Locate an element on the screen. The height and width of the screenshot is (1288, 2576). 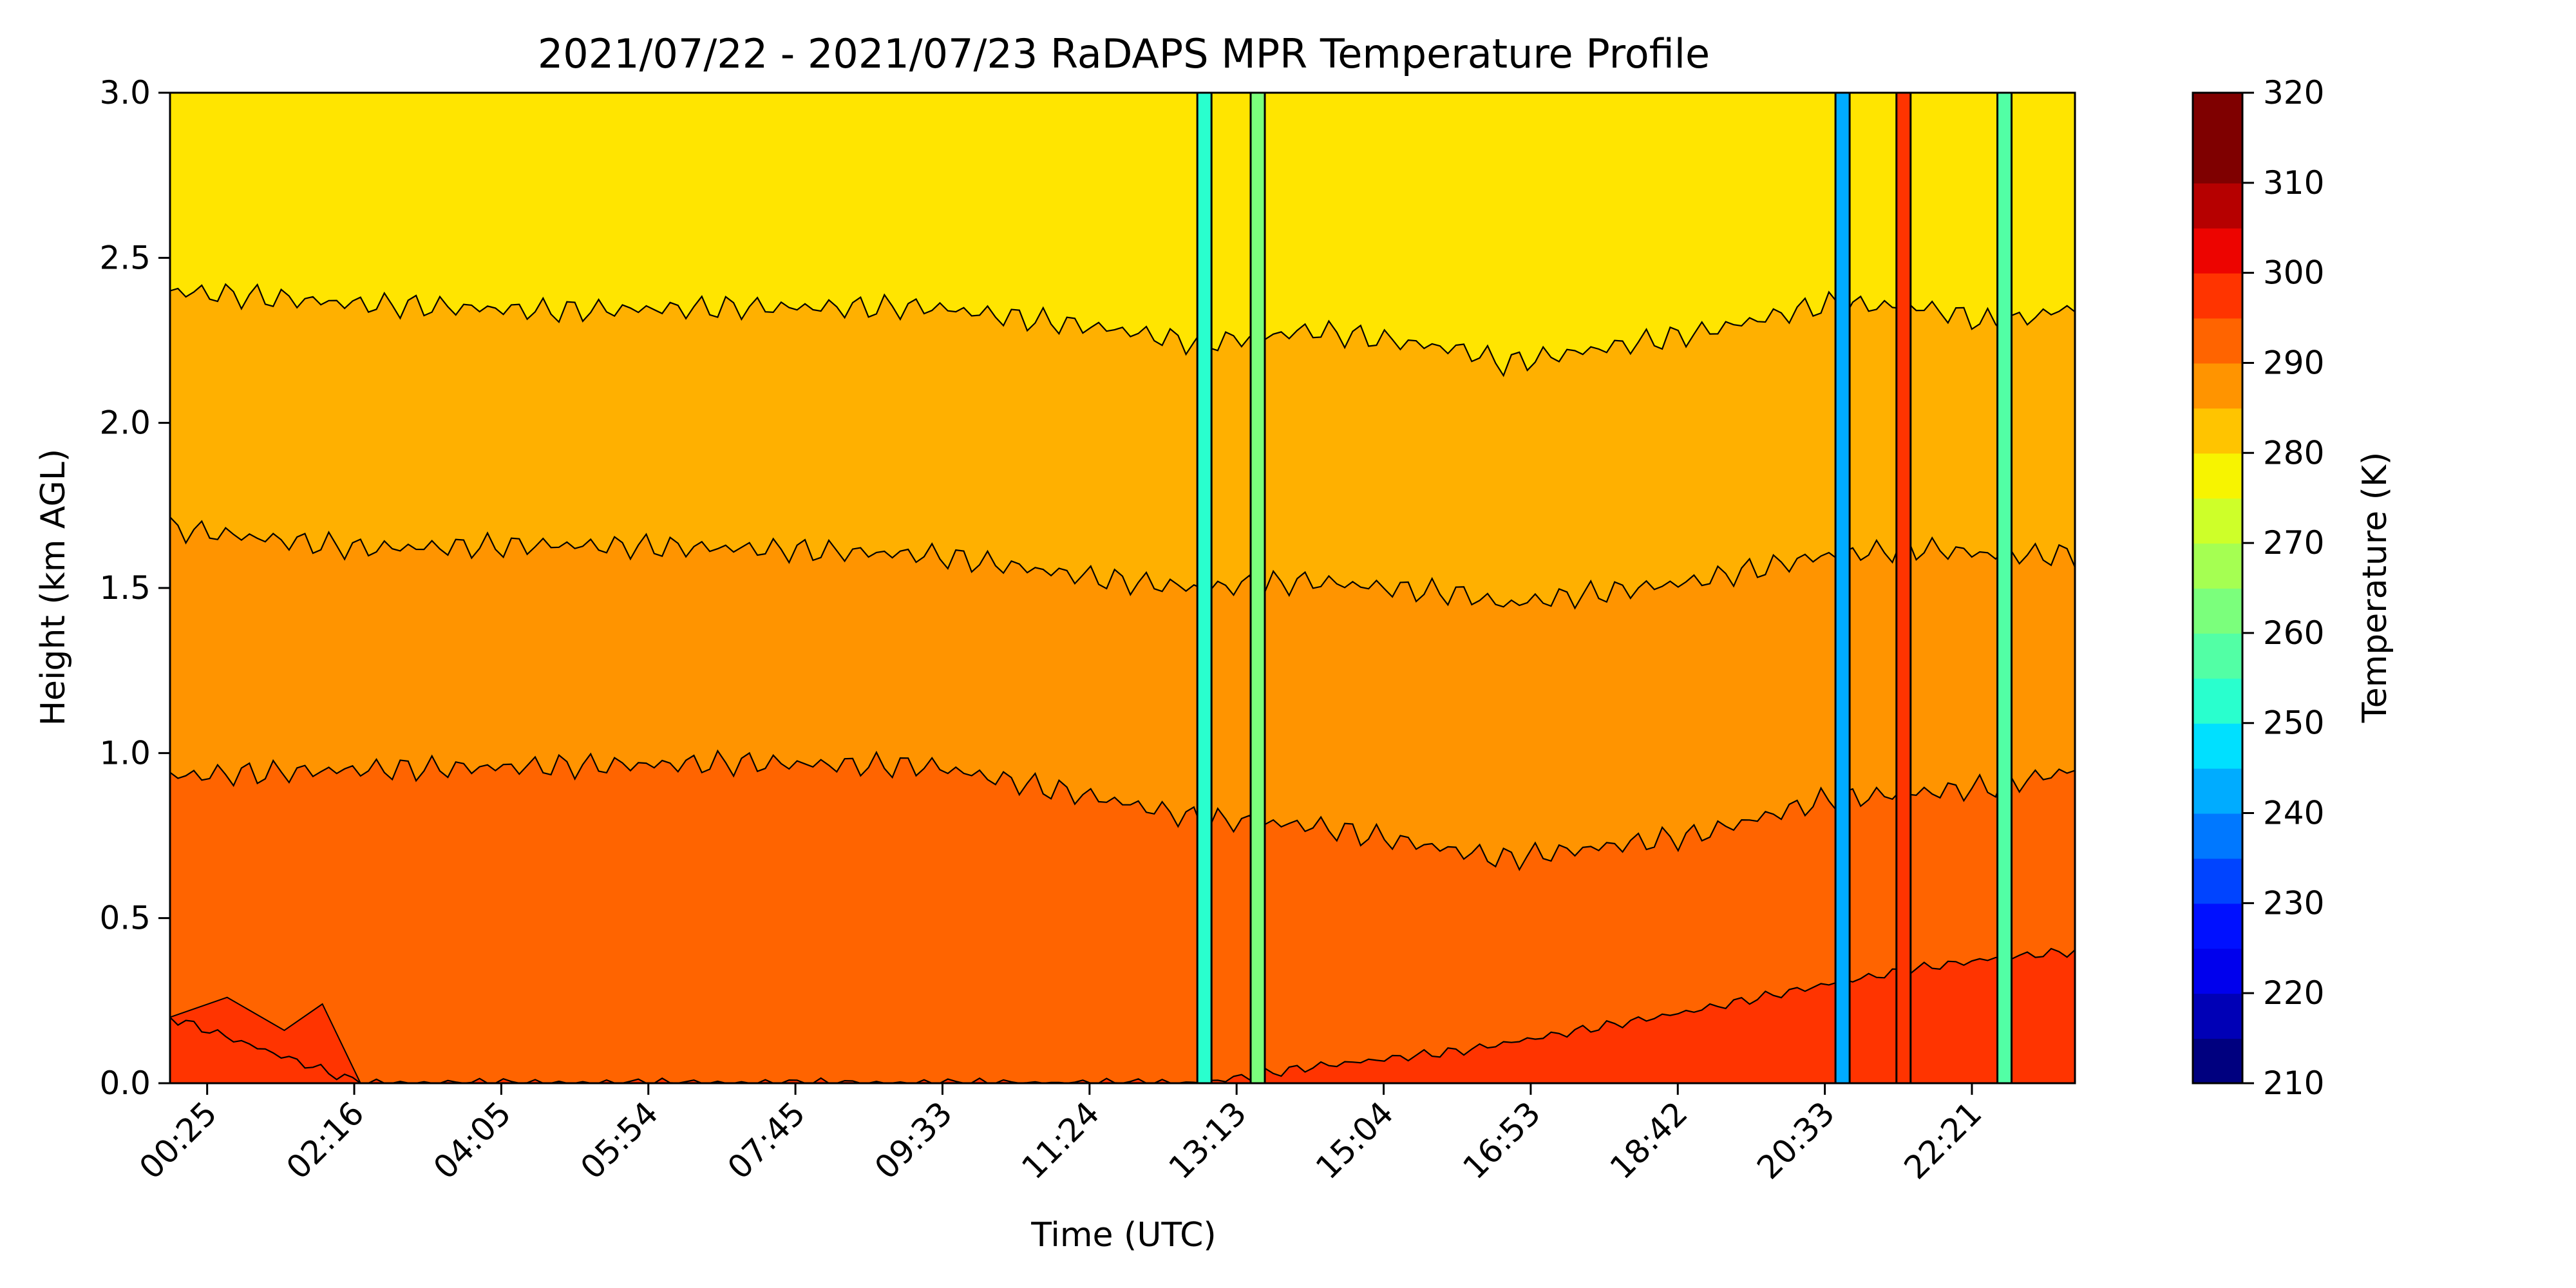
x-tick-label: 11:24 is located at coordinates (1060, 1140).